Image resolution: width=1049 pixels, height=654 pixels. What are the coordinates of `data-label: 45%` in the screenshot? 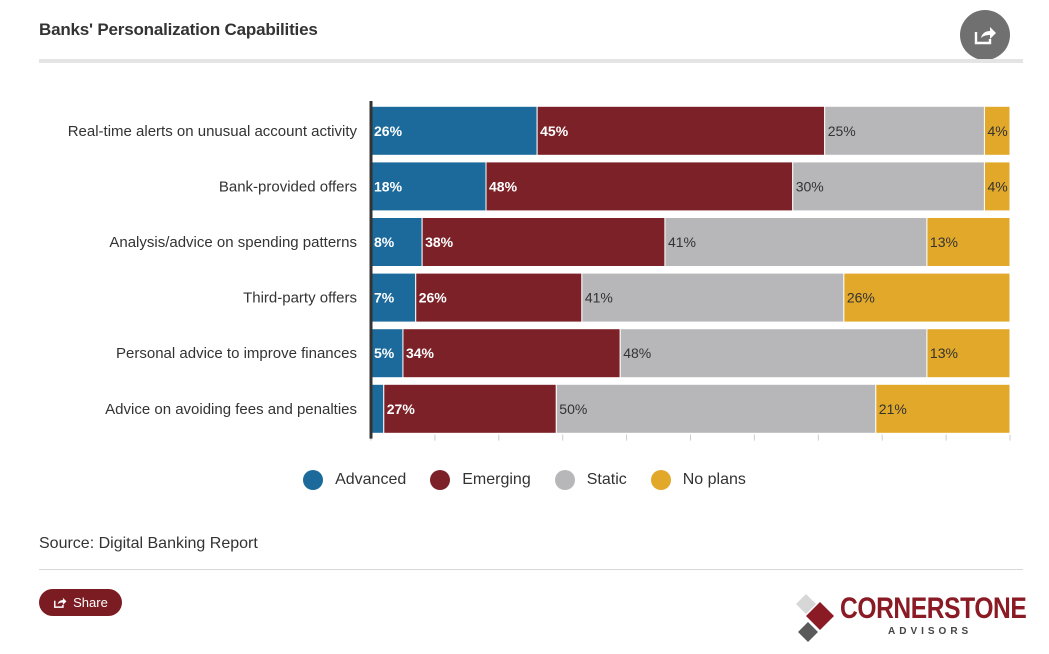 It's located at (554, 131).